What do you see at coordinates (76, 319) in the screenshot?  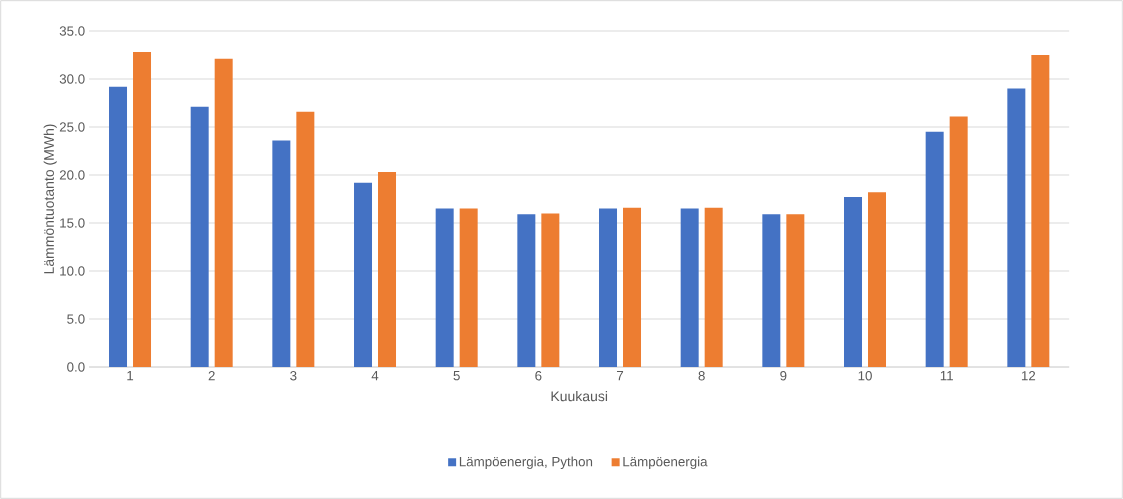 I see `y-tick-label: 5.0` at bounding box center [76, 319].